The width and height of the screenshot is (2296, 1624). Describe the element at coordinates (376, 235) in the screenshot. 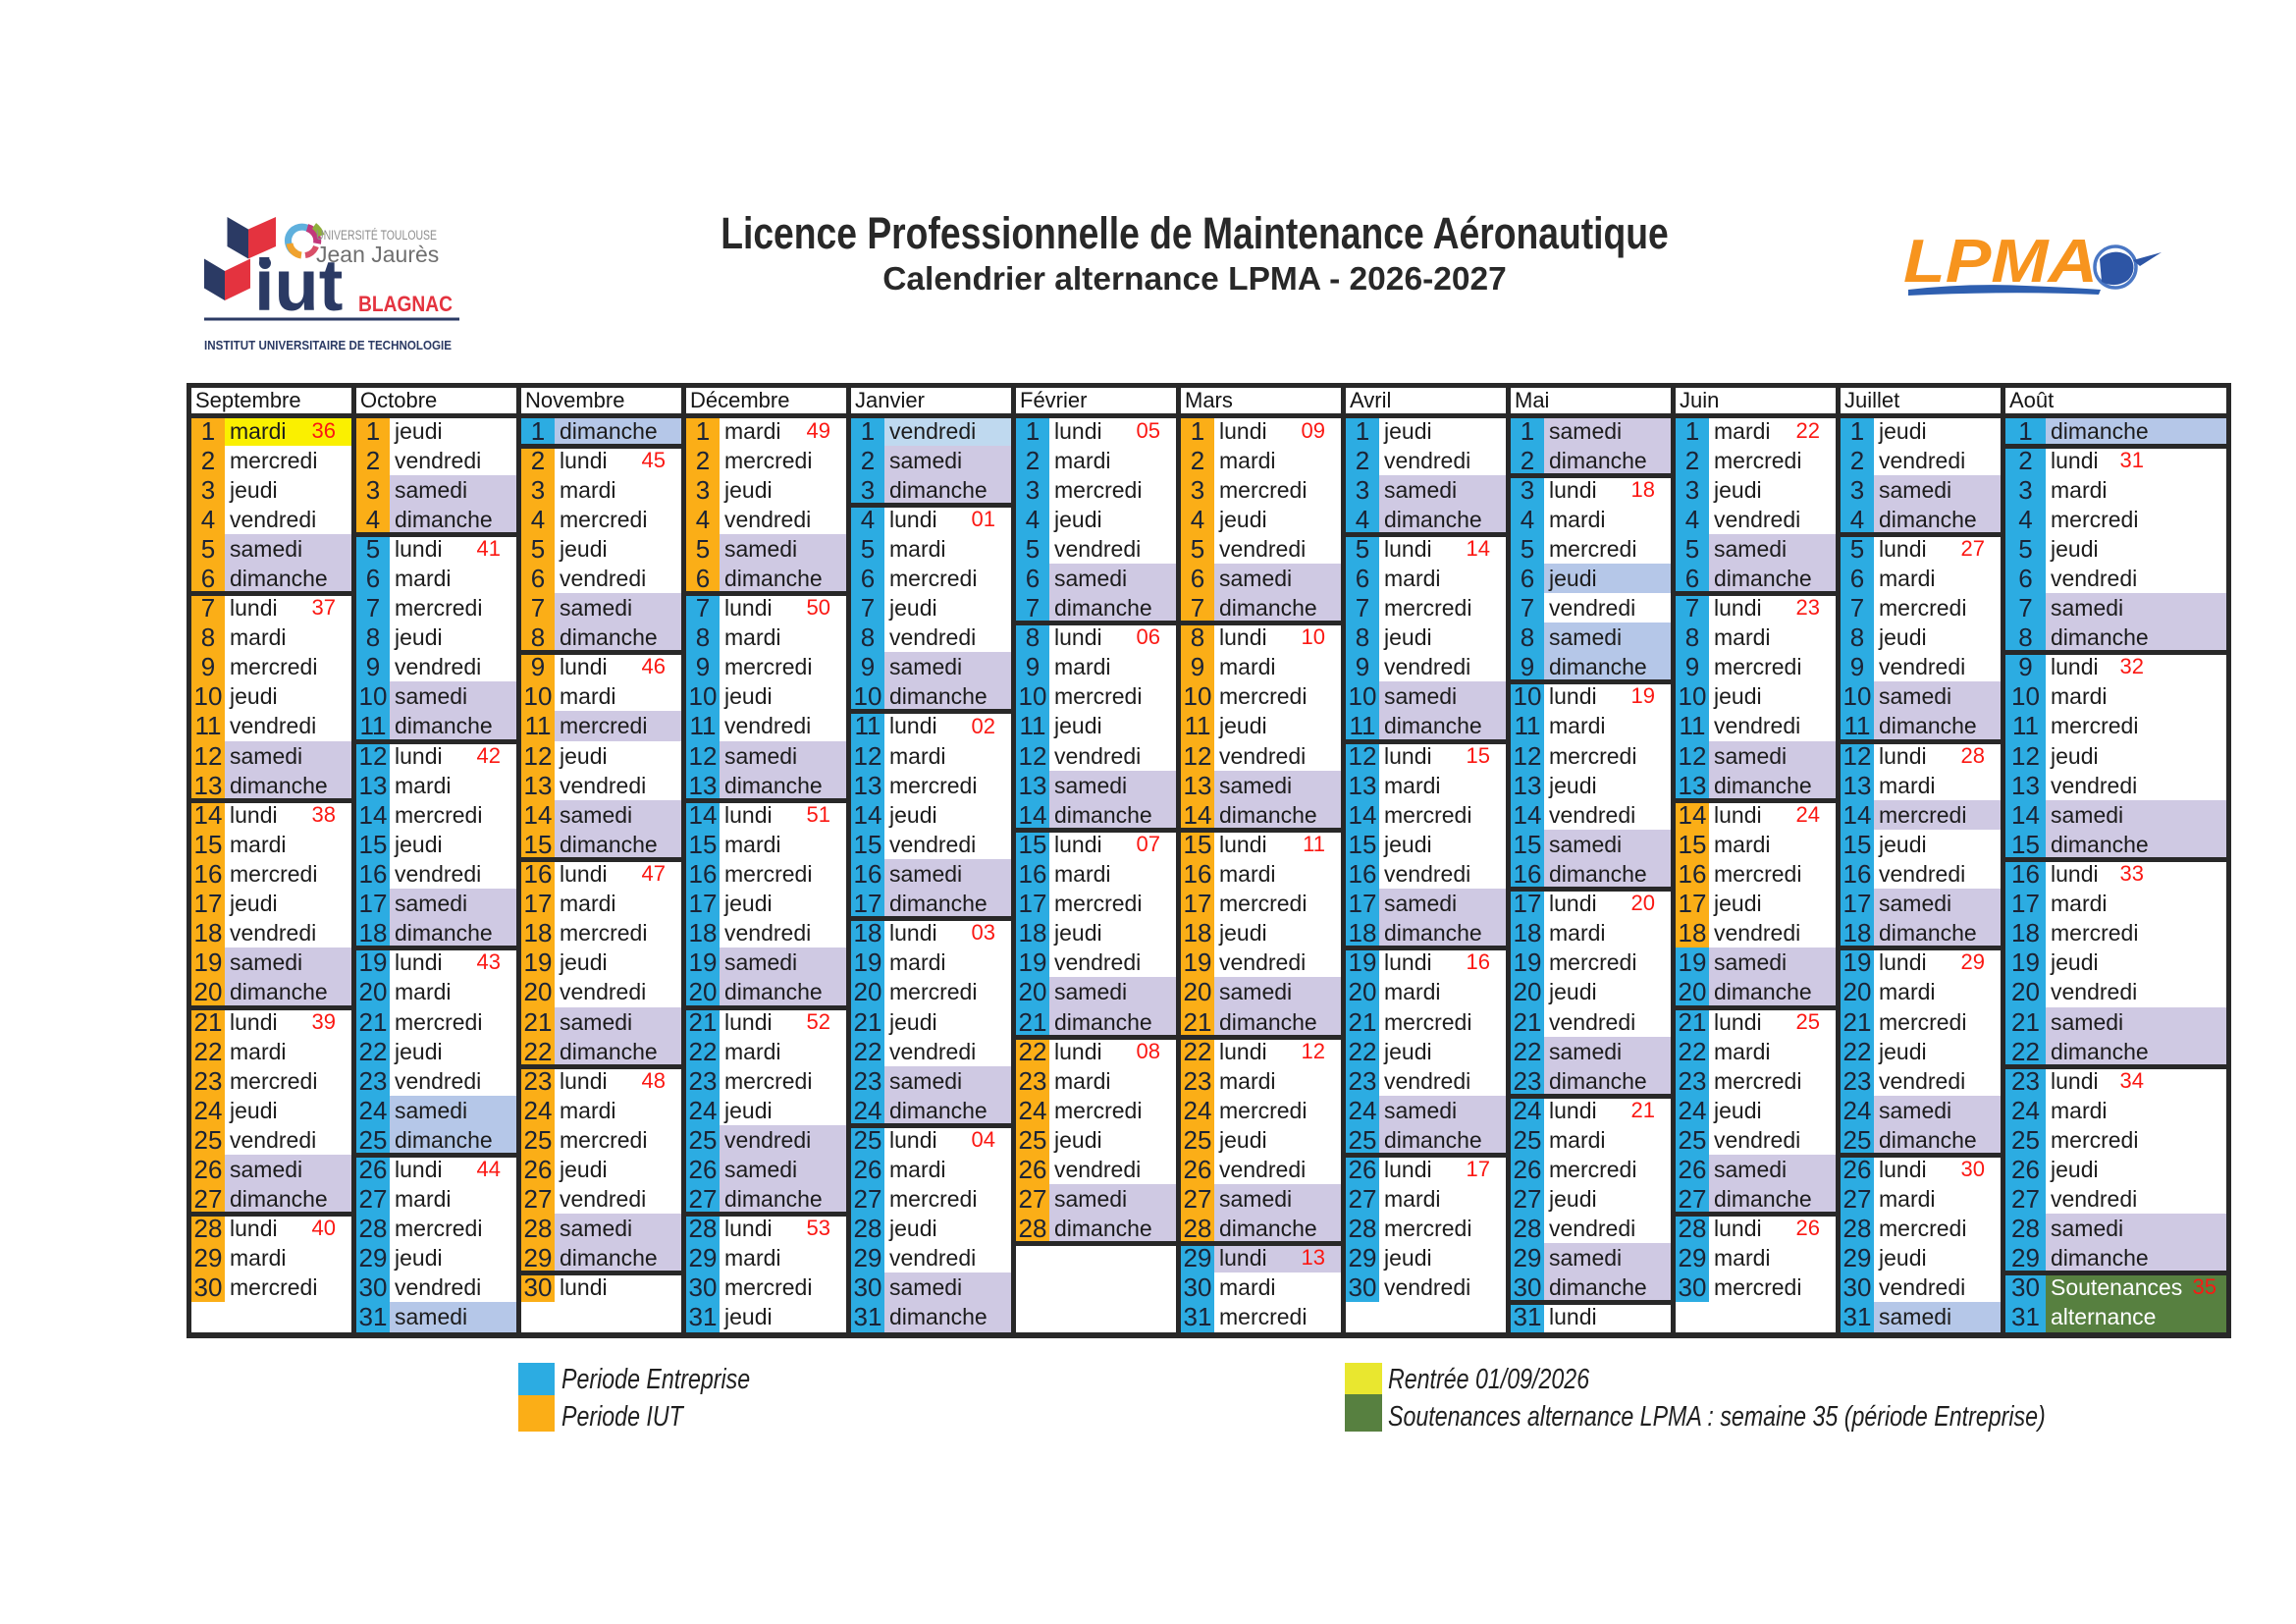

I see `svg-text: UNIVERSITÉ TOULOUSE` at that location.